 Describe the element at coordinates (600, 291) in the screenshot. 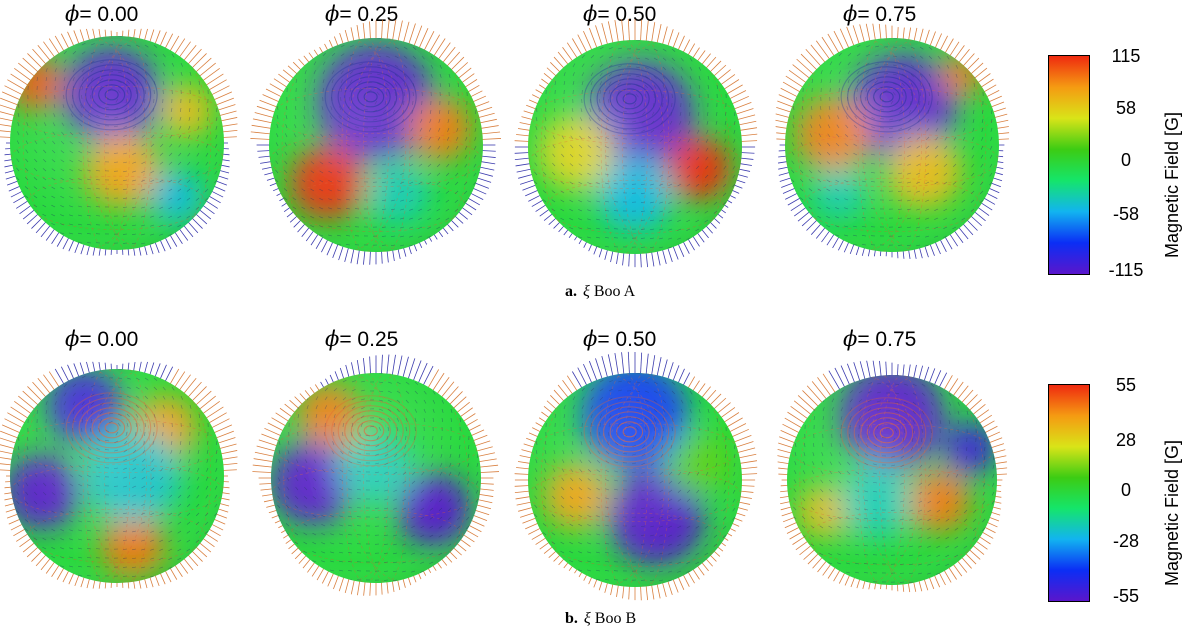

I see `panel-caption: a. ξ Boo A` at that location.